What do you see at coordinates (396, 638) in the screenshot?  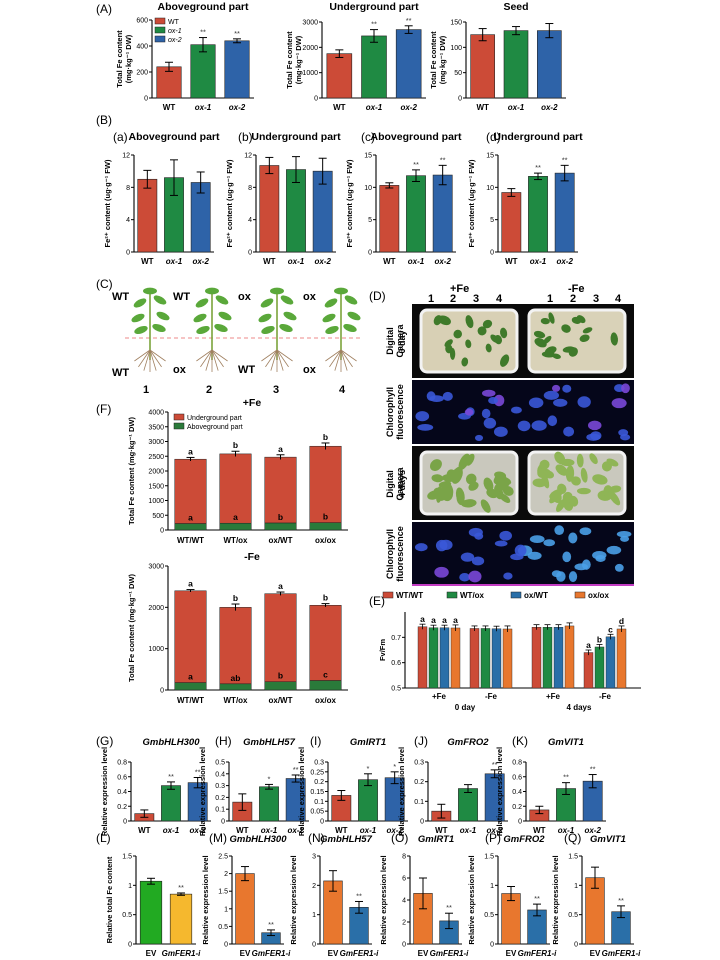 I see `y-tick-label: 0.7` at bounding box center [396, 638].